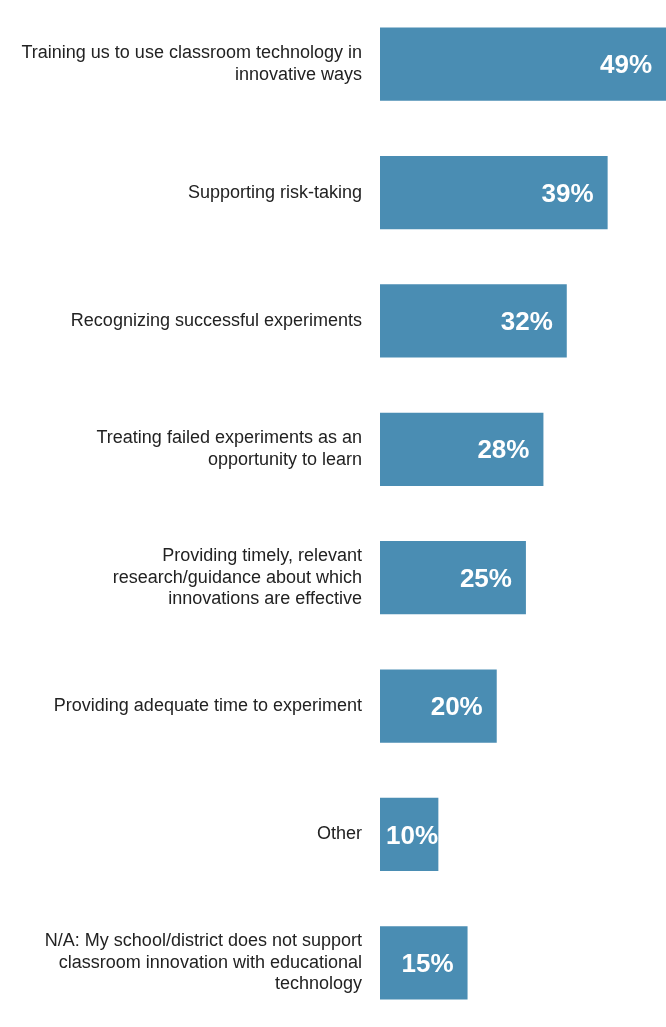 The height and width of the screenshot is (1027, 666). What do you see at coordinates (216, 319) in the screenshot?
I see `y-tick-label: Recognizing successful experiments` at bounding box center [216, 319].